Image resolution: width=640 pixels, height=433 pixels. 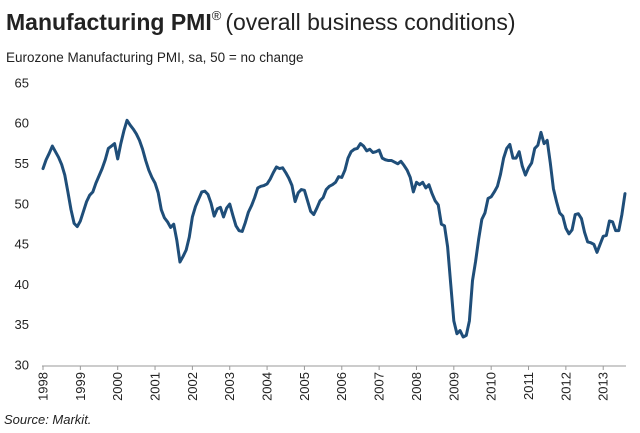 I want to click on y-tick-label: 50, so click(x=22, y=203).